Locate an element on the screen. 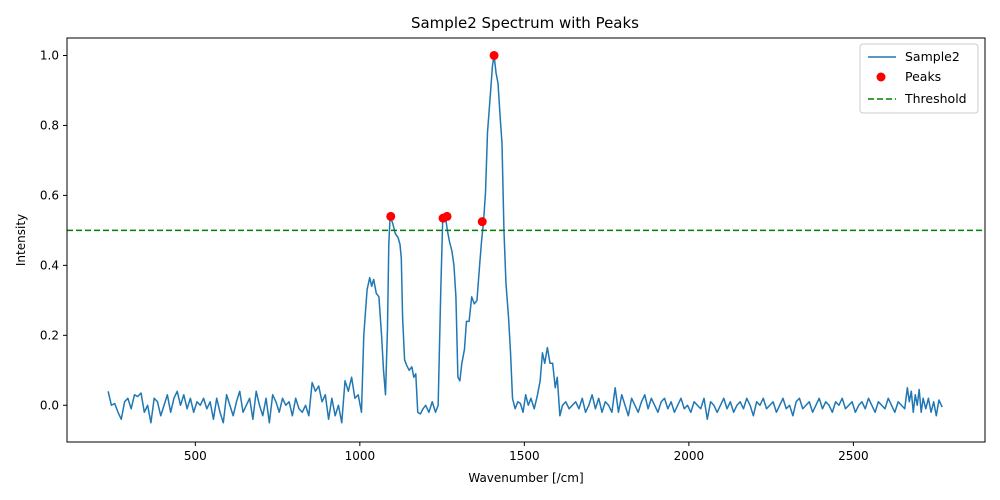 This screenshot has width=1000, height=500. y-tick-label: 0.6 is located at coordinates (49, 195).